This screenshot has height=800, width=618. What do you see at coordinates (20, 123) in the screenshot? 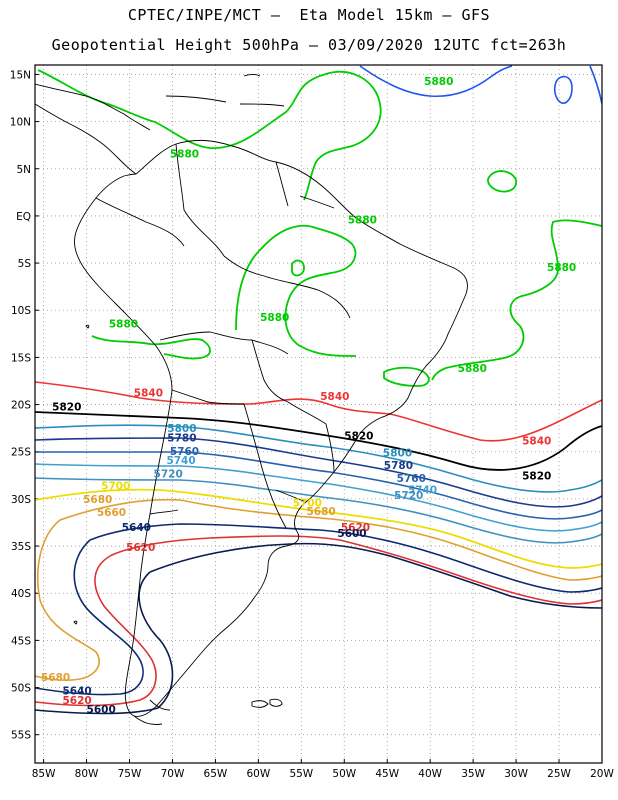
I see `lat-label: 10N` at bounding box center [20, 123].